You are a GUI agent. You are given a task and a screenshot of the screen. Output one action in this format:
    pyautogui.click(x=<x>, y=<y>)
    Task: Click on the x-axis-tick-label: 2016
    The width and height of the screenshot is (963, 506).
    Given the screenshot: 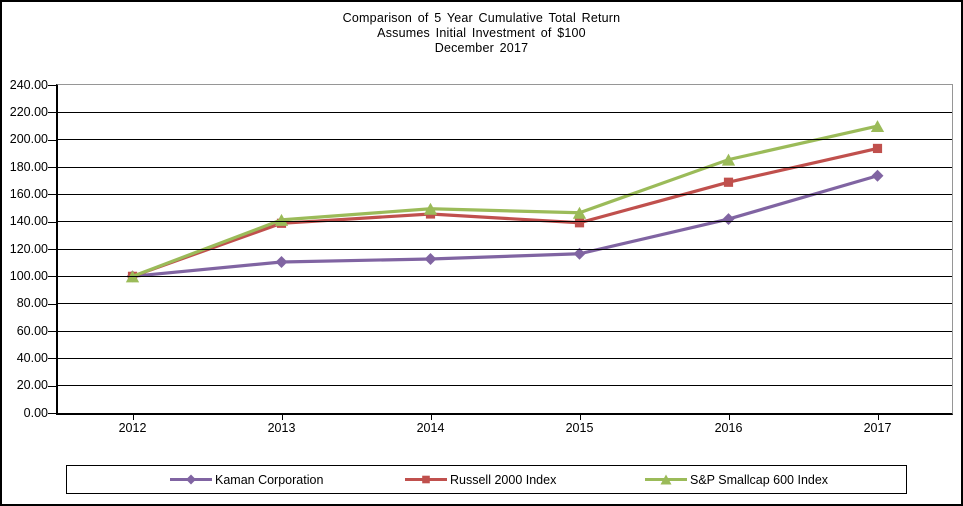 What is the action you would take?
    pyautogui.click(x=728, y=428)
    